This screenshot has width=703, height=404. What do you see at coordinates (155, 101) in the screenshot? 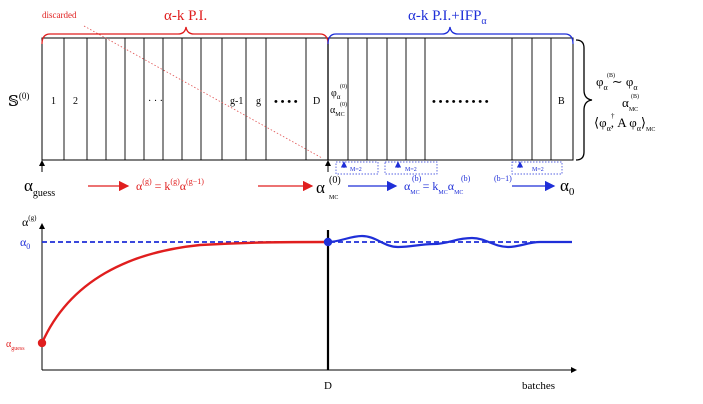
I see `batch-label-ellipsis: · · ·` at bounding box center [155, 101].